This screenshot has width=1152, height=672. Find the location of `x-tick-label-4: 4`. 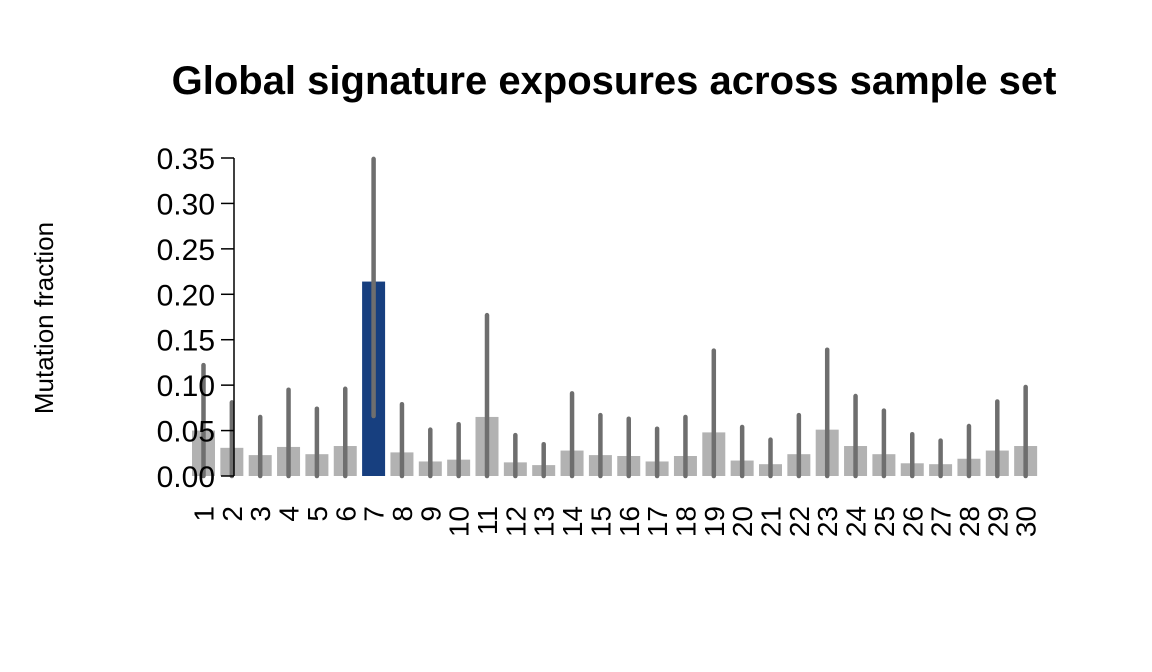

x-tick-label-4: 4 is located at coordinates (289, 514).